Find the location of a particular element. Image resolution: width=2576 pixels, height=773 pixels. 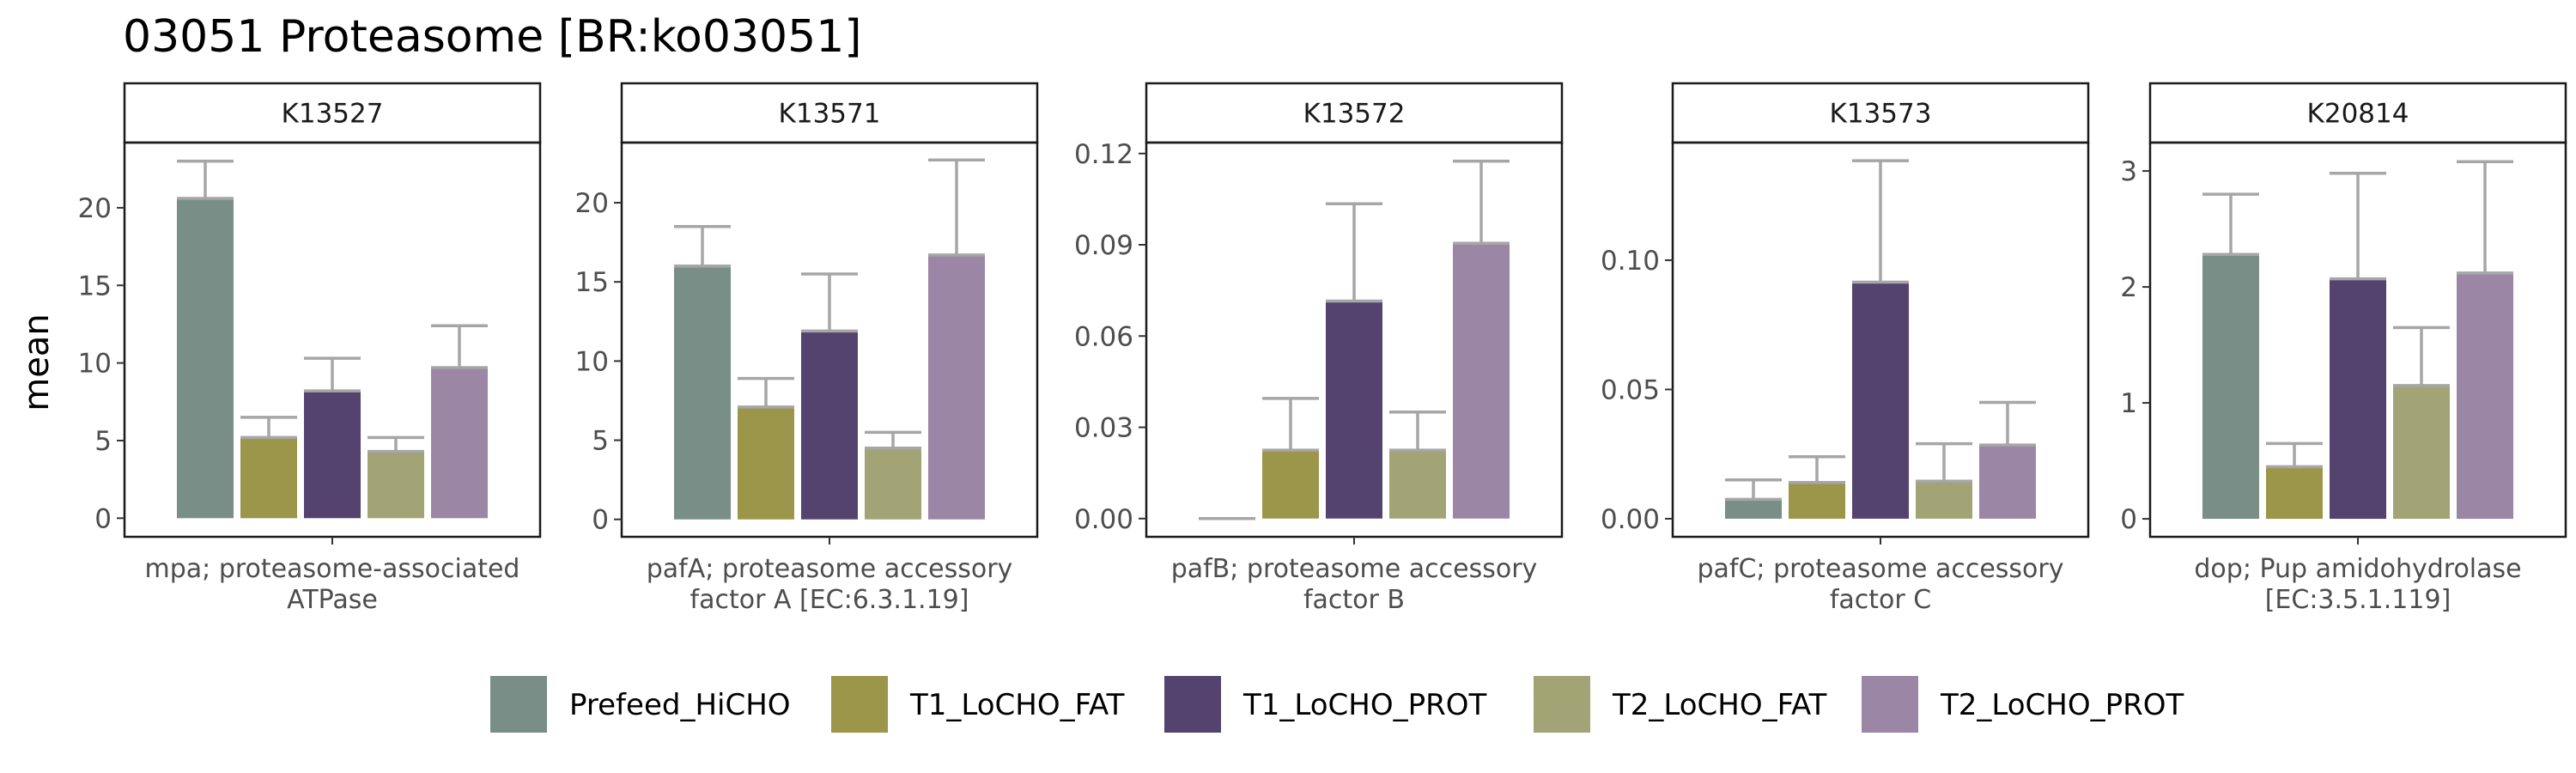

x-category-label: dop; Pup amidohydrolase is located at coordinates (2357, 569).